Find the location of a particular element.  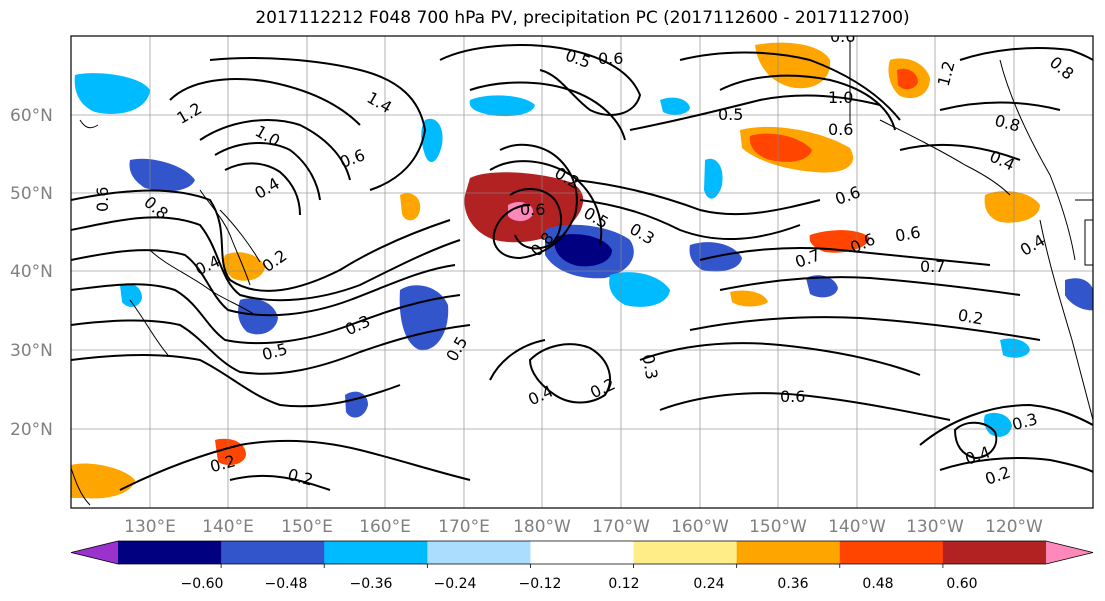

longitude-label: 180°W is located at coordinates (542, 527).